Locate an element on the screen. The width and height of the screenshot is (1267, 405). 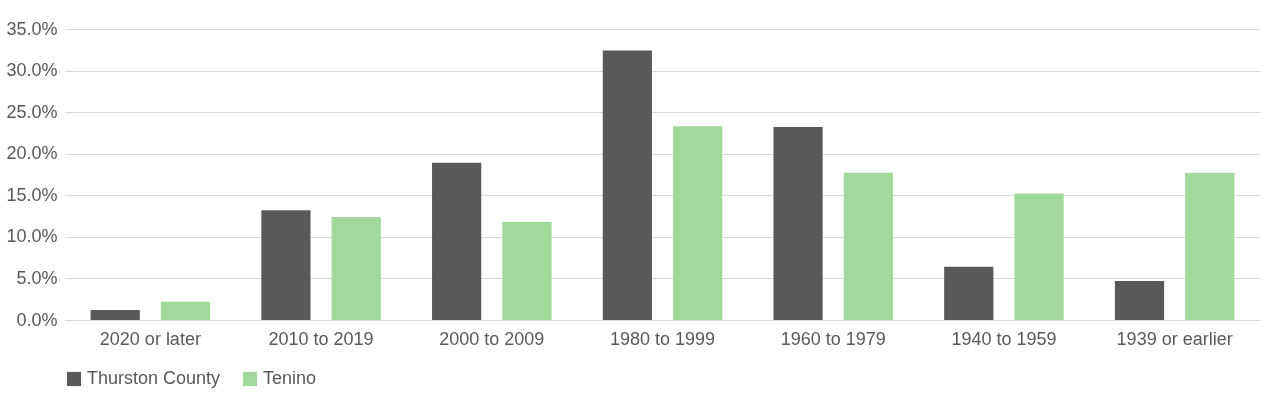
x-tick-label: 2020 or later is located at coordinates (150, 338).